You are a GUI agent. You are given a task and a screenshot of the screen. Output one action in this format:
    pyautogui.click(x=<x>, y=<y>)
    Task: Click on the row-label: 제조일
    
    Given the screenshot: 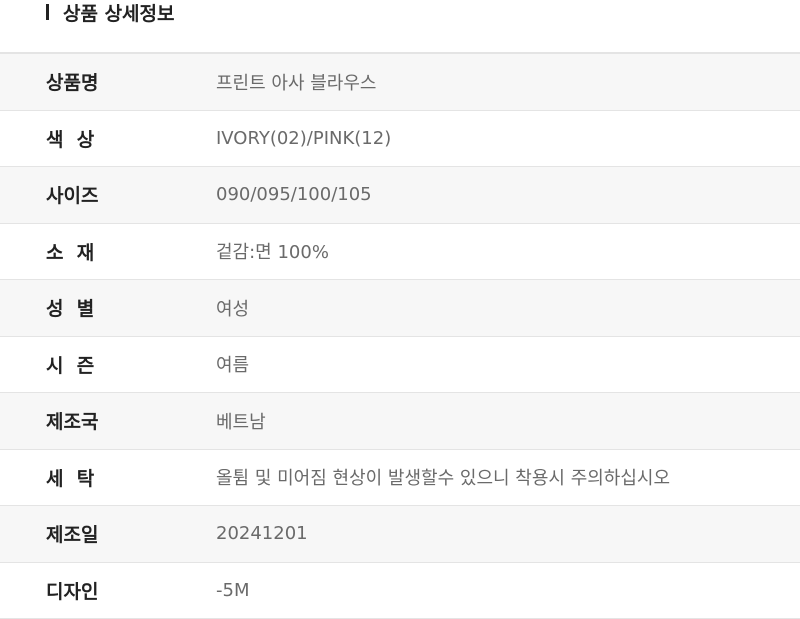 What is the action you would take?
    pyautogui.click(x=108, y=533)
    